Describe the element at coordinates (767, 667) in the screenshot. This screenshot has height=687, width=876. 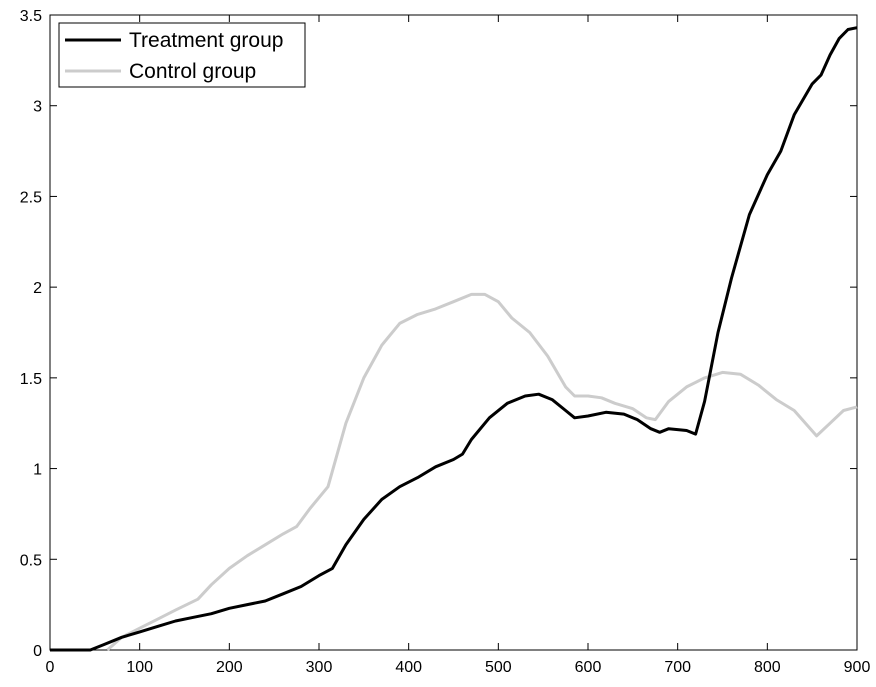
I see `x-tick-label: 800` at that location.